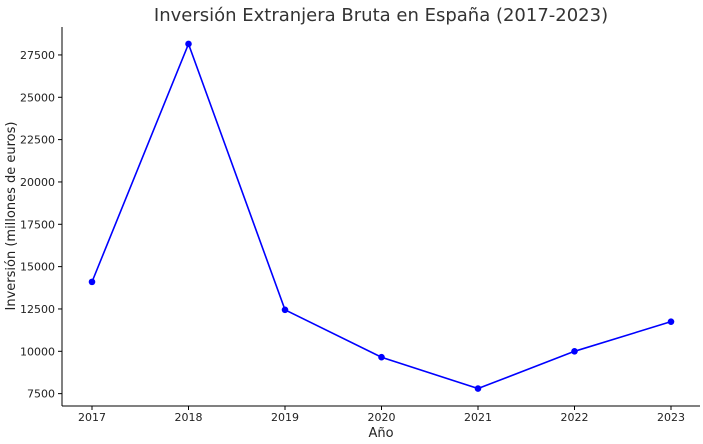  What do you see at coordinates (478, 417) in the screenshot?
I see `x-tick-label: 2021` at bounding box center [478, 417].